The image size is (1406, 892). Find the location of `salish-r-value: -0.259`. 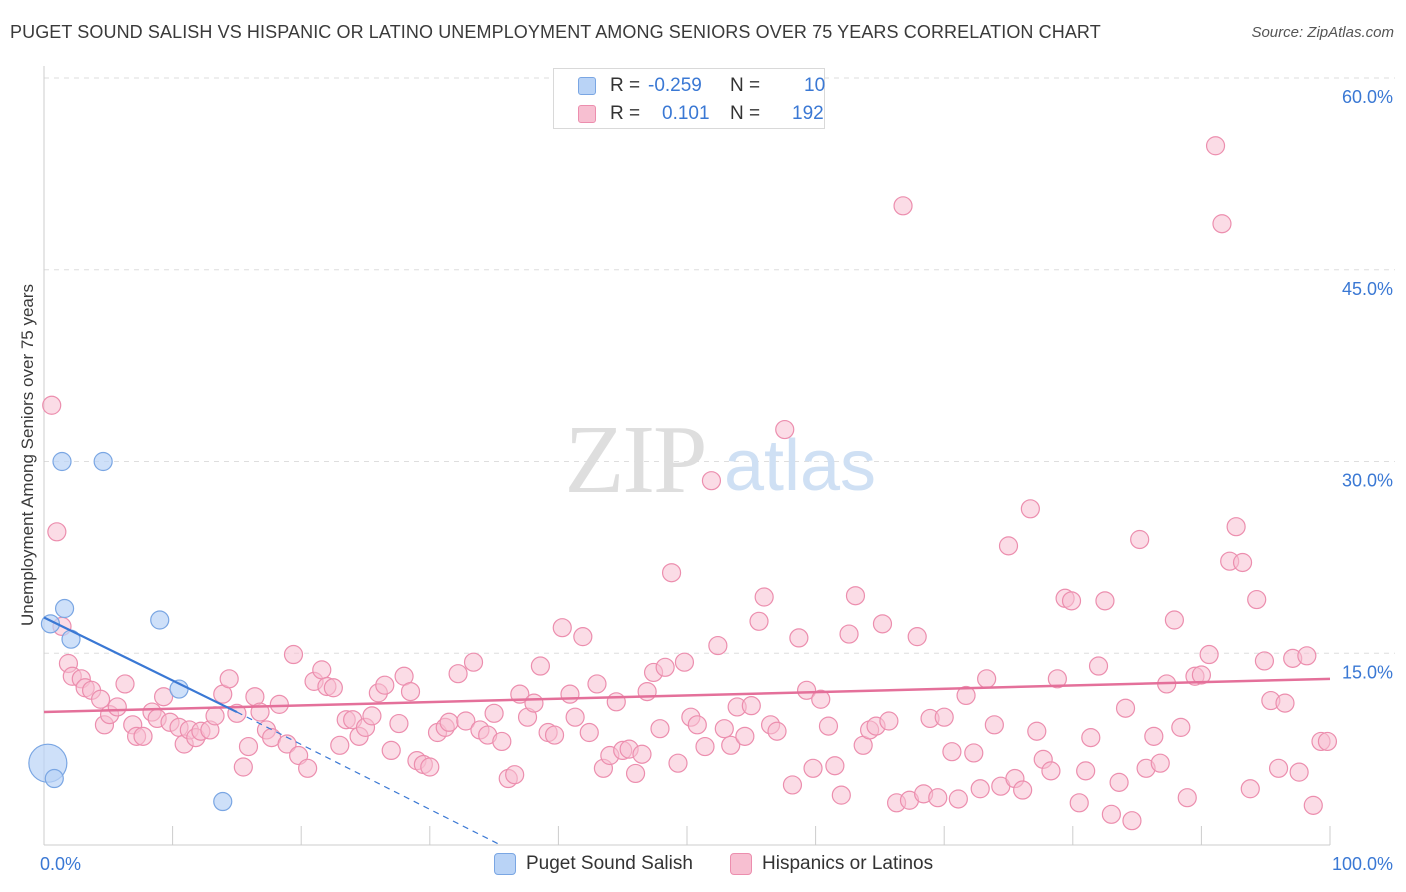

salish-r-value: -0.259 is located at coordinates (675, 85).